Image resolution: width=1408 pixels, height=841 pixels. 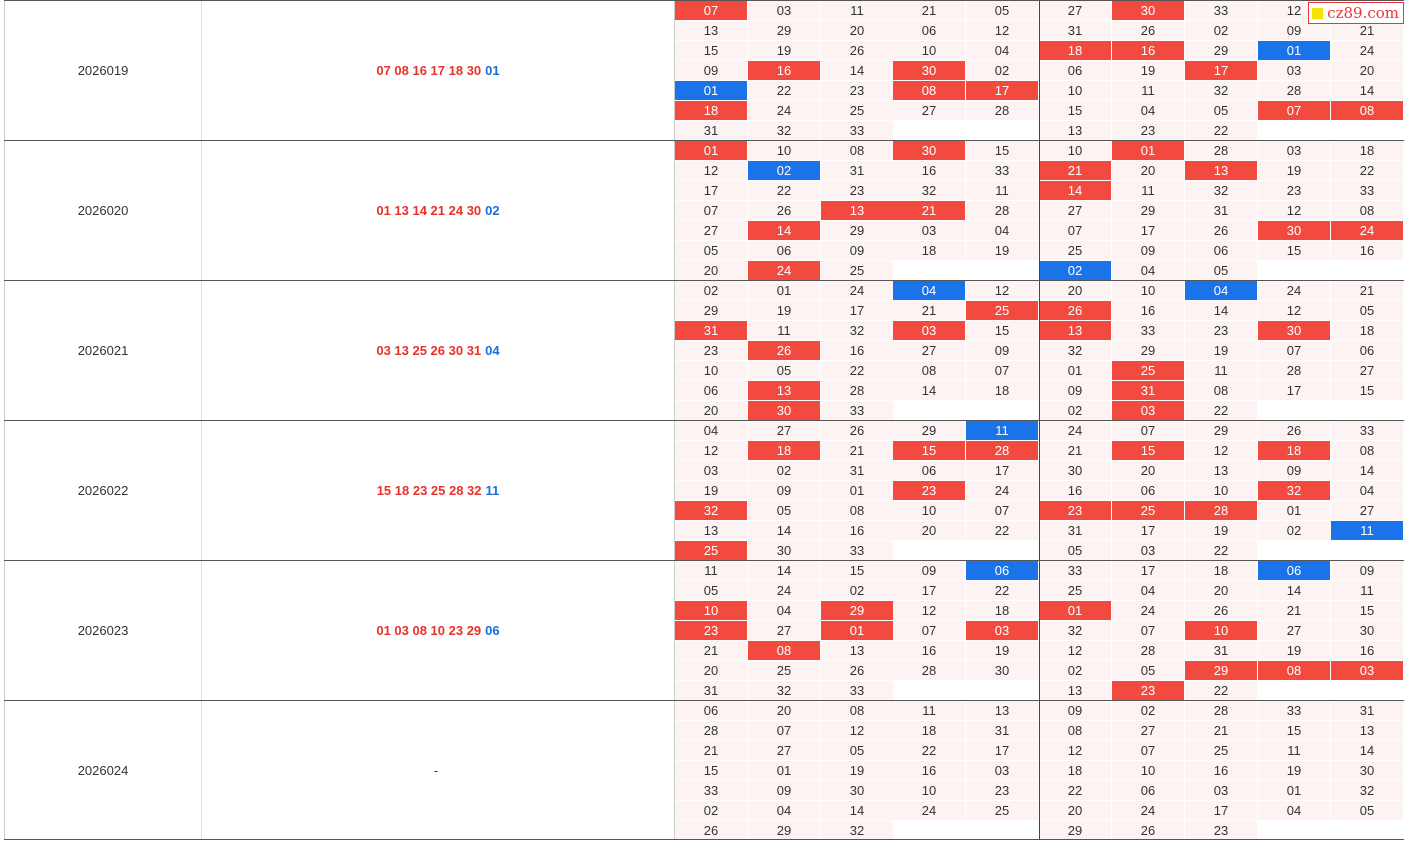 I want to click on grid-number-cell: 23, so click(x=1221, y=330).